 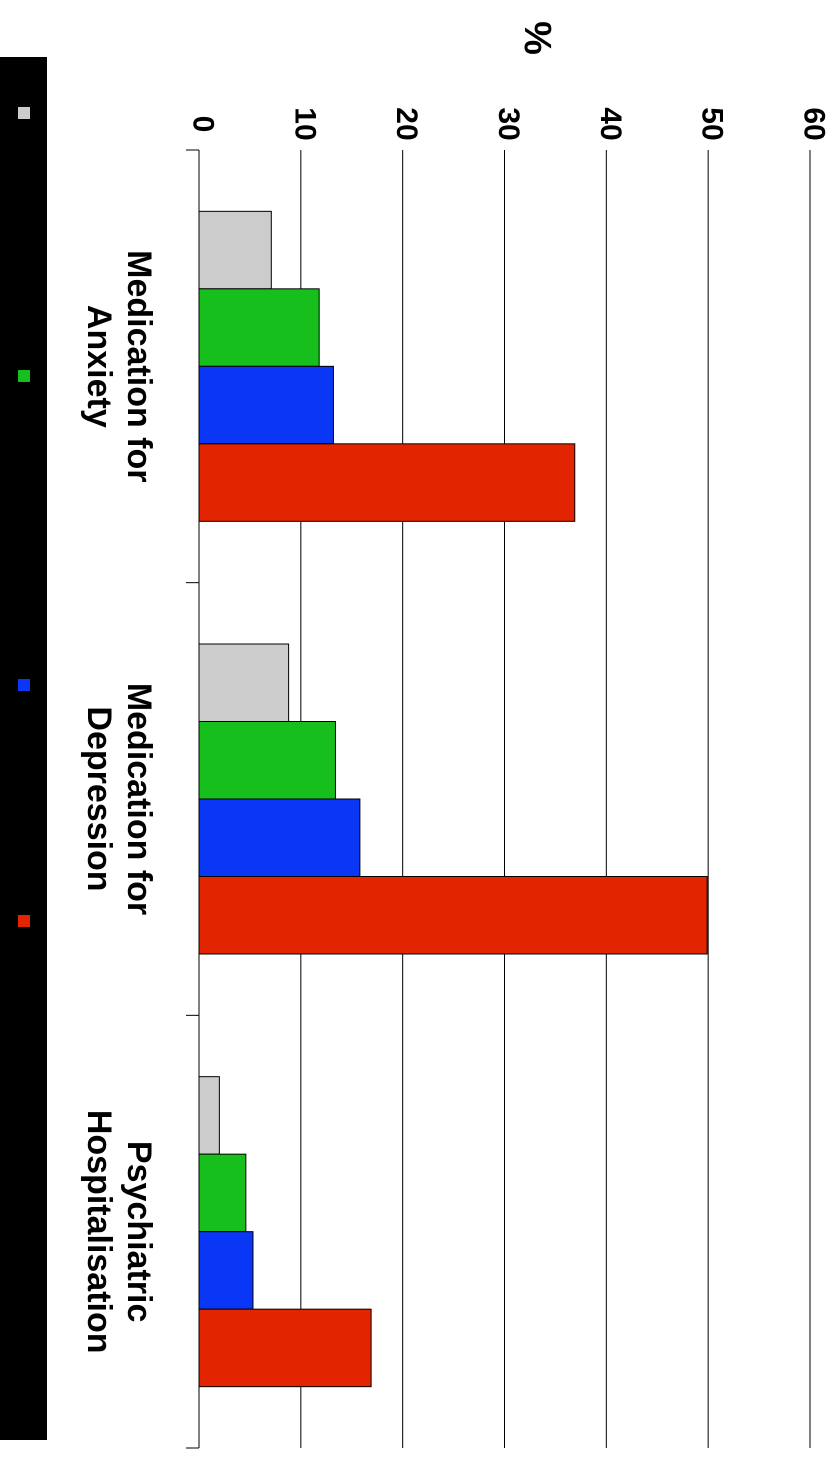 I want to click on value-axis-title: %, so click(x=537, y=38).